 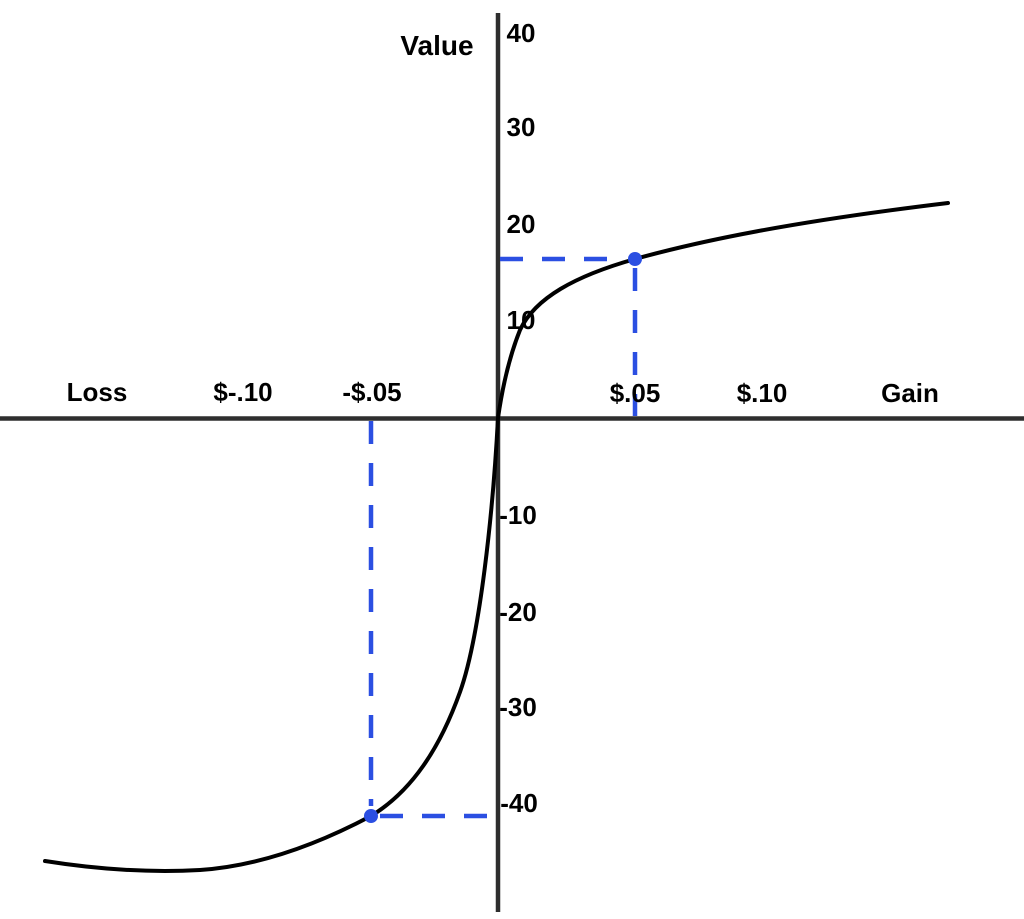 What do you see at coordinates (762, 393) in the screenshot?
I see `x-tick-label-pos-10cents: $.10` at bounding box center [762, 393].